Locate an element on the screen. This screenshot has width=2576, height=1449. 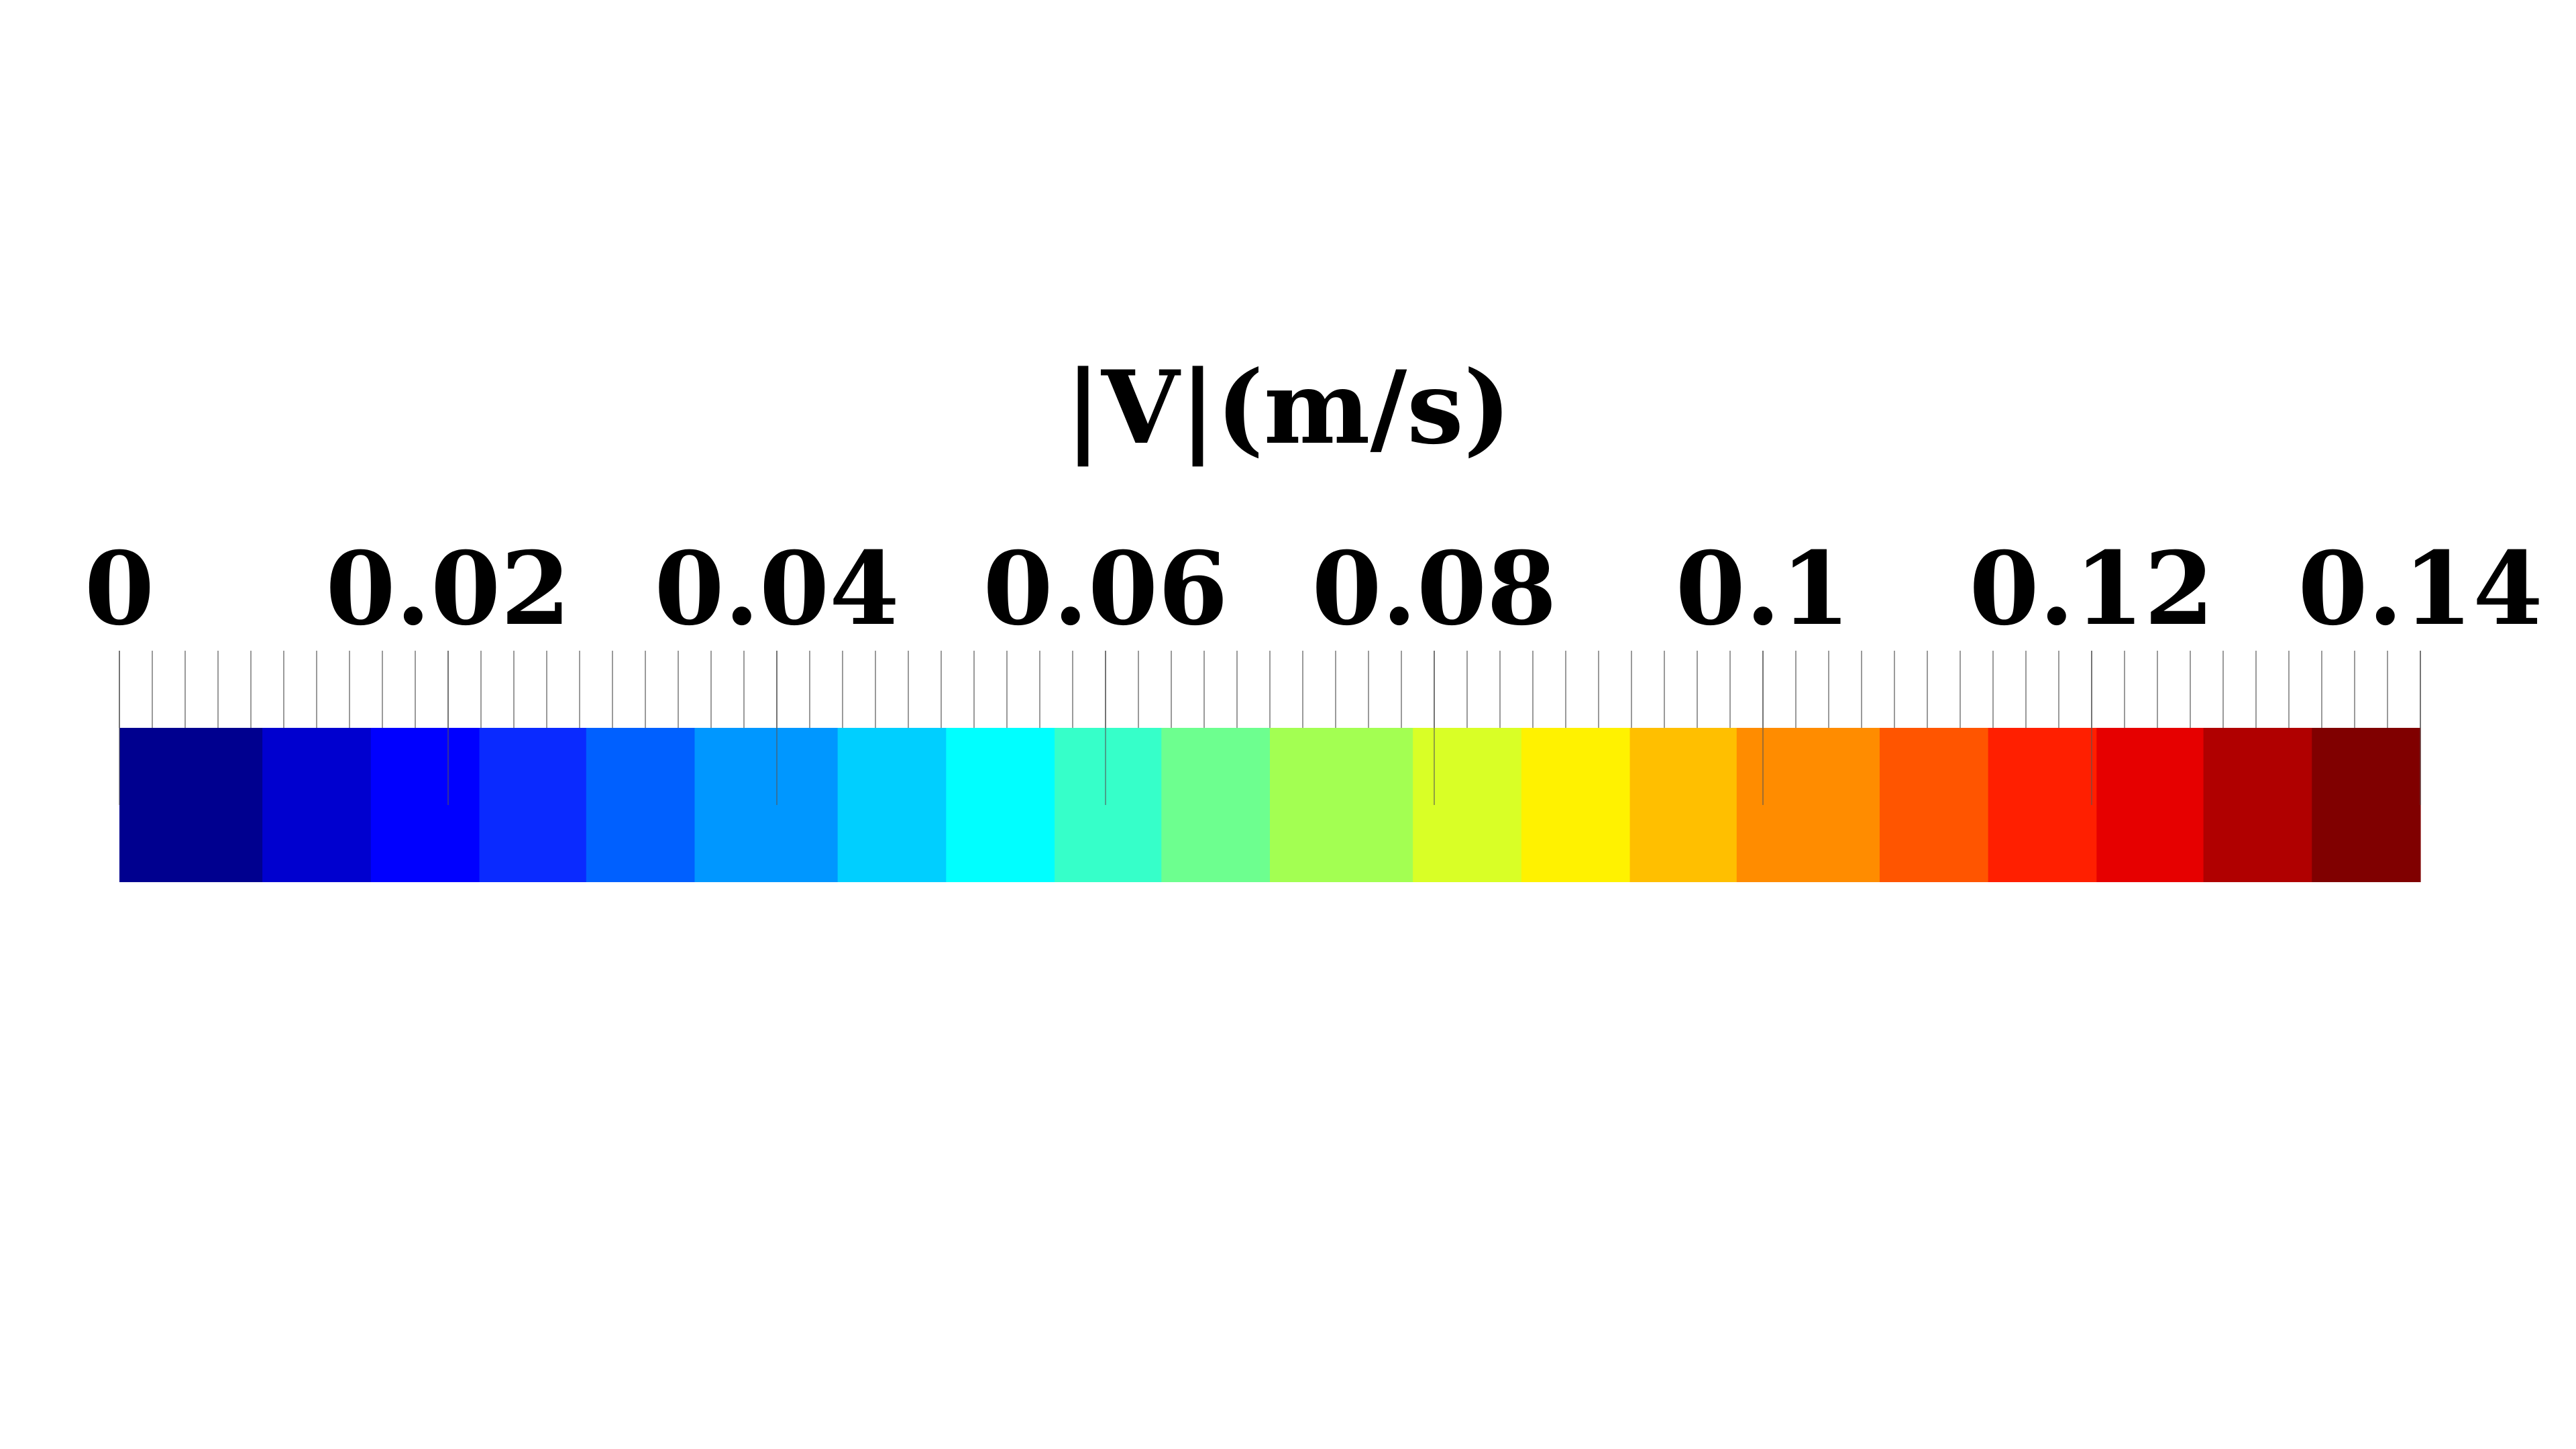
color-bins is located at coordinates (1270, 805).